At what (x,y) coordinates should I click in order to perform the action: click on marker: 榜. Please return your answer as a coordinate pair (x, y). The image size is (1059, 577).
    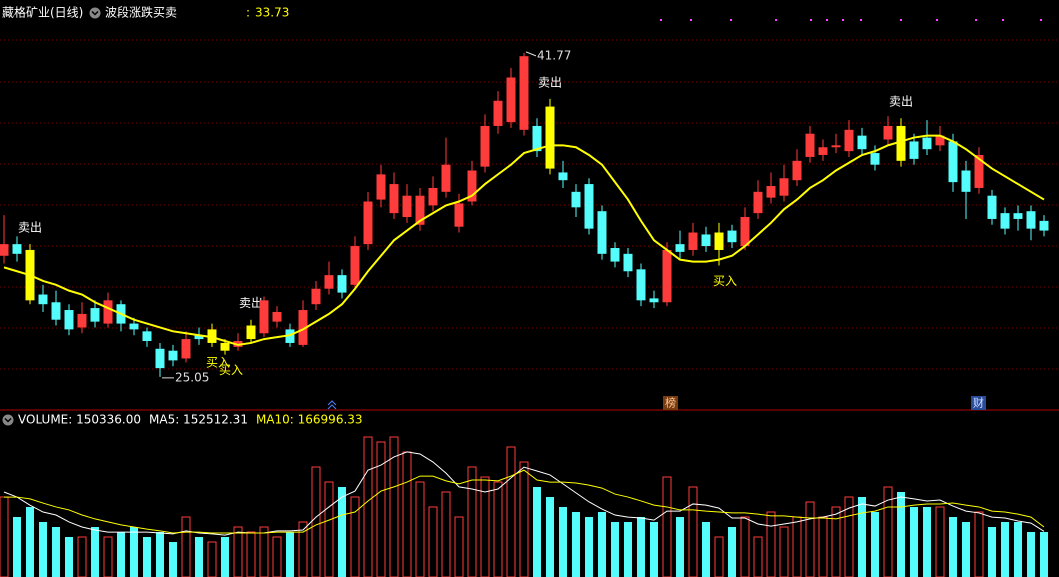
    Looking at the image, I should click on (670, 403).